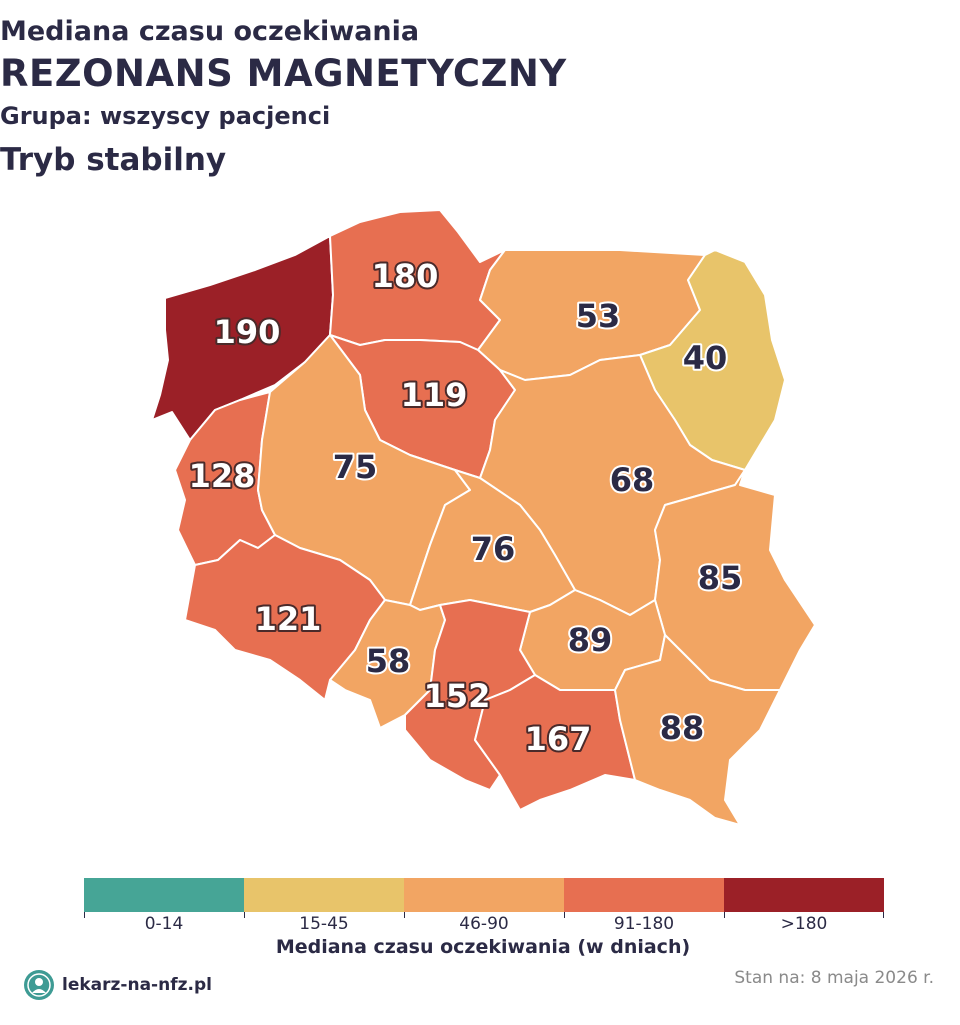 The width and height of the screenshot is (960, 1025). I want to click on value-lubuskie: 128, so click(222, 476).